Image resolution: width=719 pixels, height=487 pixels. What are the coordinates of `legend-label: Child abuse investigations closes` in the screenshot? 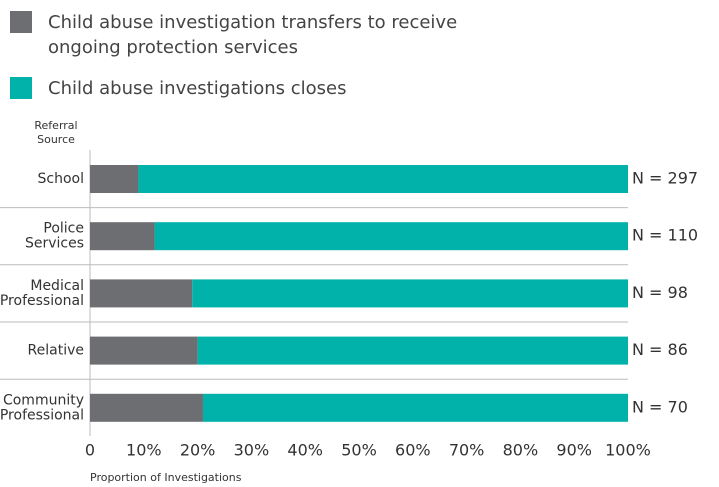 It's located at (197, 88).